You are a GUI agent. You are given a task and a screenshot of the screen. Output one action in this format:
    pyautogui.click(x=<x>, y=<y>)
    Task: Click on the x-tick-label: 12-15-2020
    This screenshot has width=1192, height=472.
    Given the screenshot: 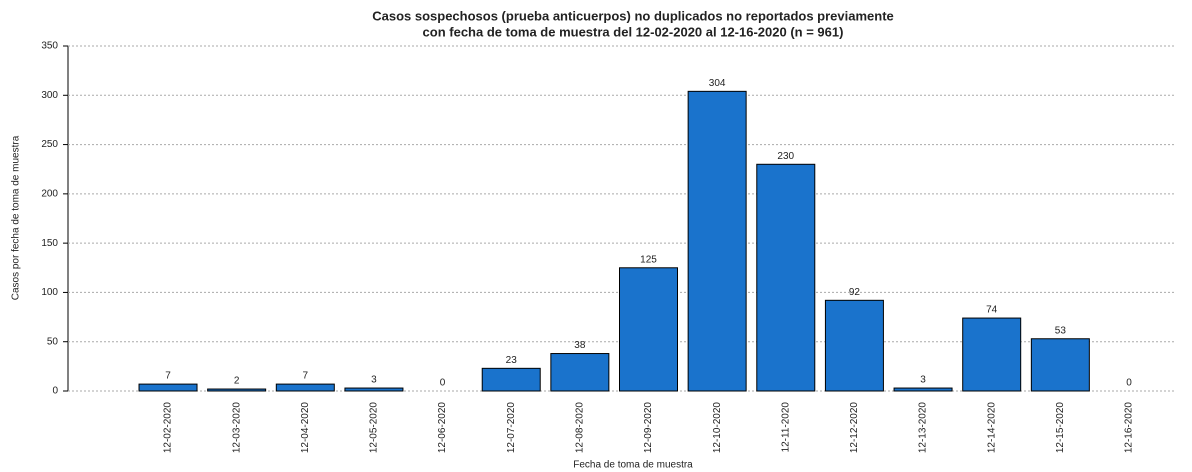 What is the action you would take?
    pyautogui.click(x=1060, y=428)
    